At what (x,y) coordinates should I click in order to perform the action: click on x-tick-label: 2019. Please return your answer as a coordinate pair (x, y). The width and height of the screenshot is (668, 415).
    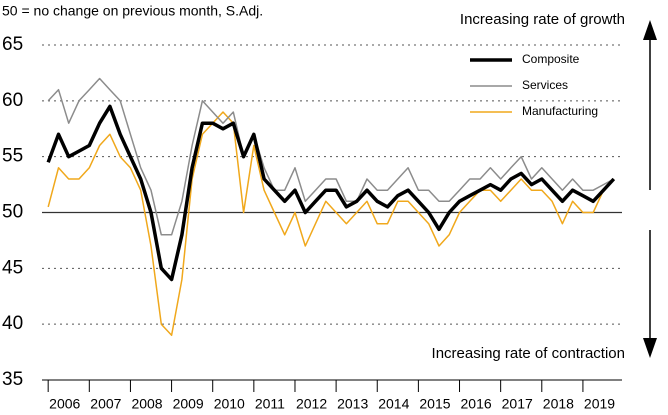
    Looking at the image, I should click on (599, 404).